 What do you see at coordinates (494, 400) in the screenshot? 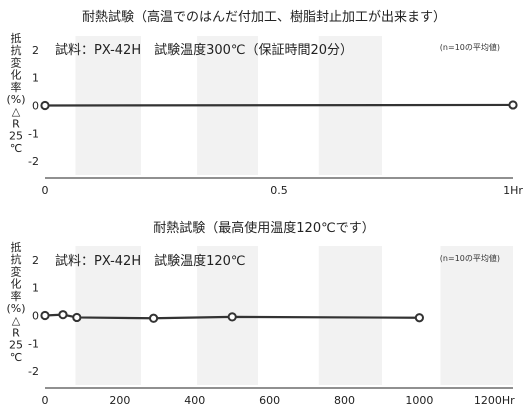
I see `x-tick-label: 1200Hr` at bounding box center [494, 400].